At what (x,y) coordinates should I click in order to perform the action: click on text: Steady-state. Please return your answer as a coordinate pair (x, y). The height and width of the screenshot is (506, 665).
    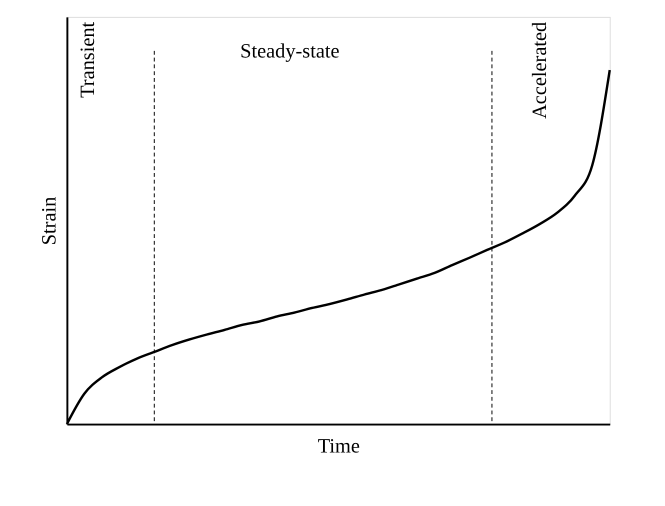
    Looking at the image, I should click on (290, 51).